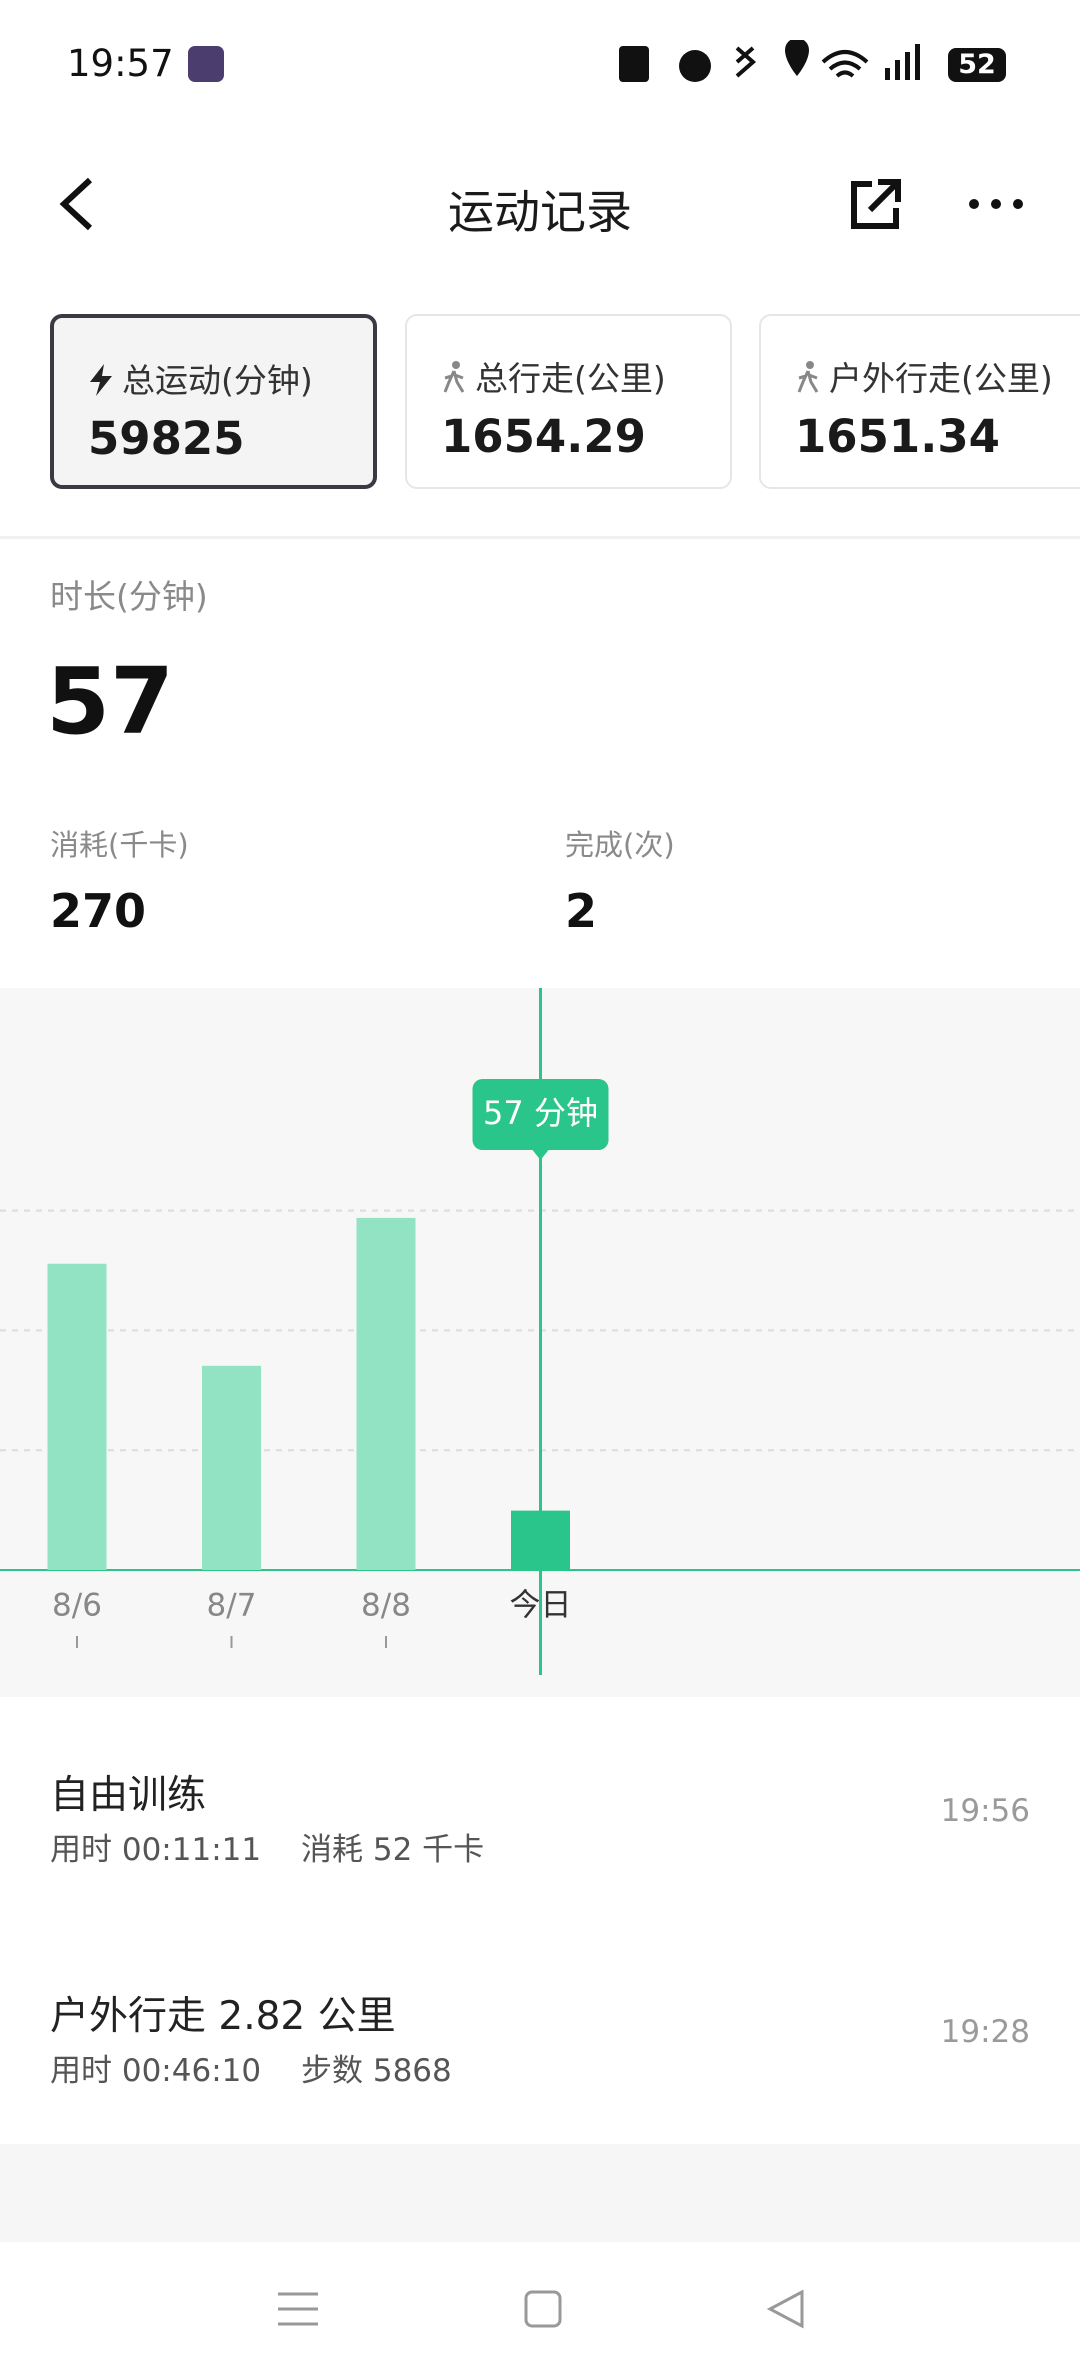 Image resolution: width=1080 pixels, height=2376 pixels. I want to click on status-icons, so click(769, 61).